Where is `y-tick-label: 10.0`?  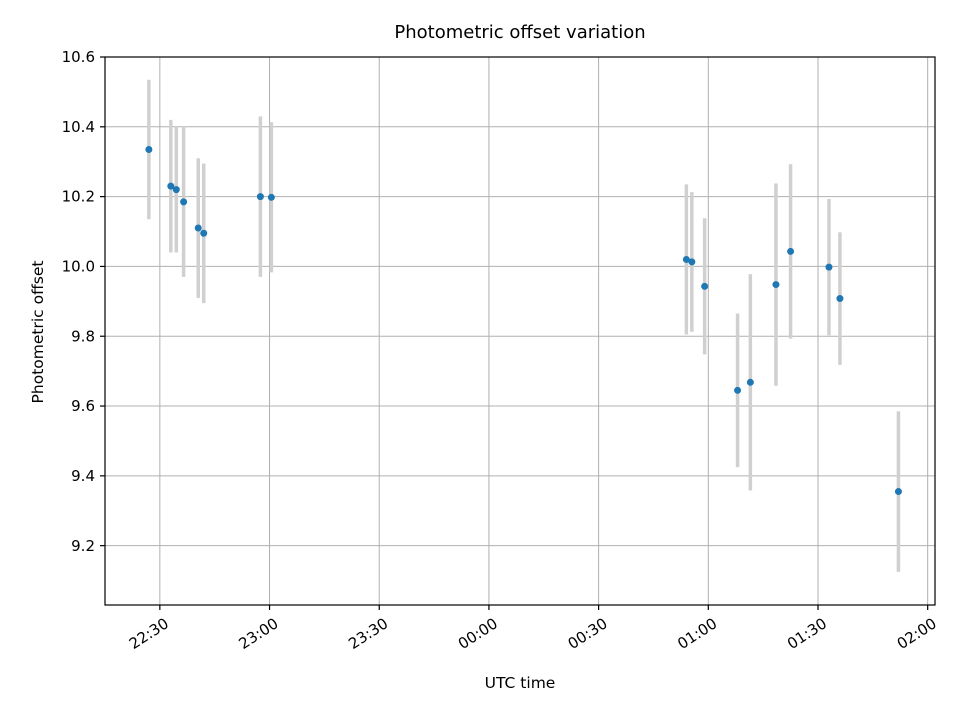 y-tick-label: 10.0 is located at coordinates (78, 267).